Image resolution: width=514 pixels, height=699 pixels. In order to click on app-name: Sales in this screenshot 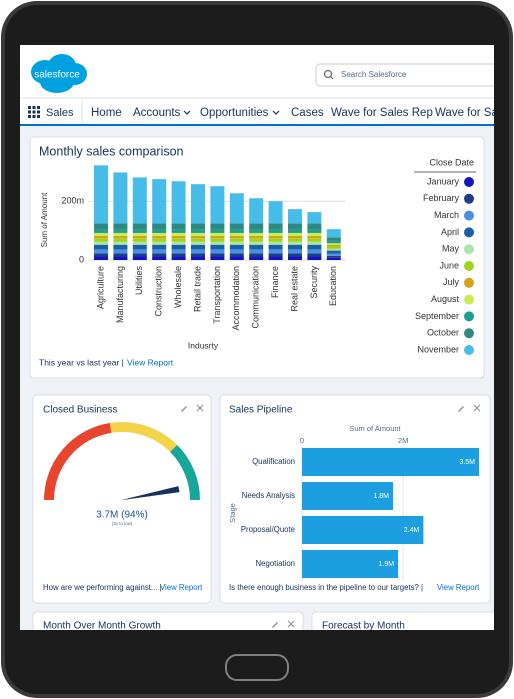, I will do `click(60, 113)`.